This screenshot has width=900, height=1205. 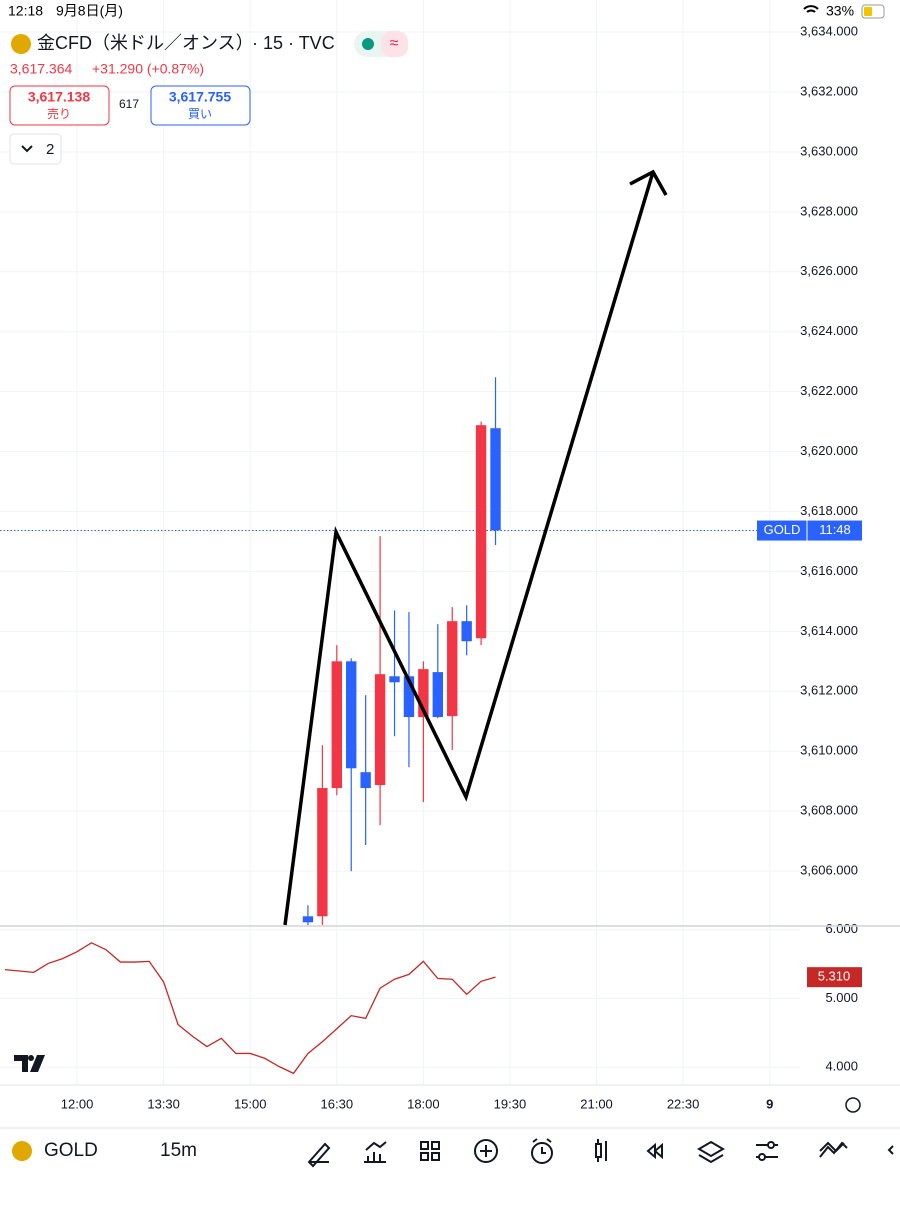 I want to click on y-tick-label: 3,626.000, so click(x=829, y=270).